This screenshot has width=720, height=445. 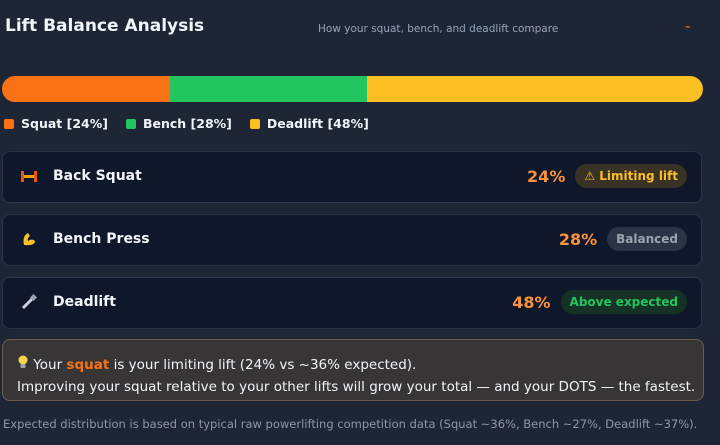 I want to click on legend-item: Squat [24%], so click(x=56, y=123).